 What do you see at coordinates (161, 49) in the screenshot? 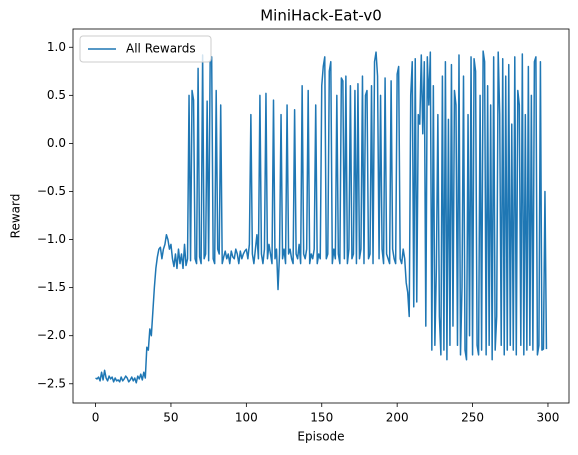
I see `legend-label: All Rewards` at bounding box center [161, 49].